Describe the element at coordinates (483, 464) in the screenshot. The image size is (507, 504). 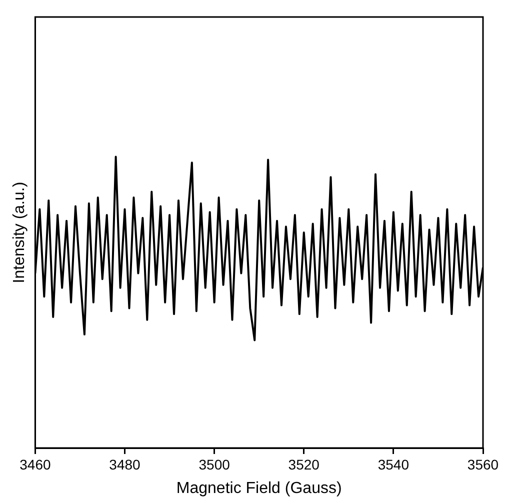
I see `x-tick-label: 3560` at that location.